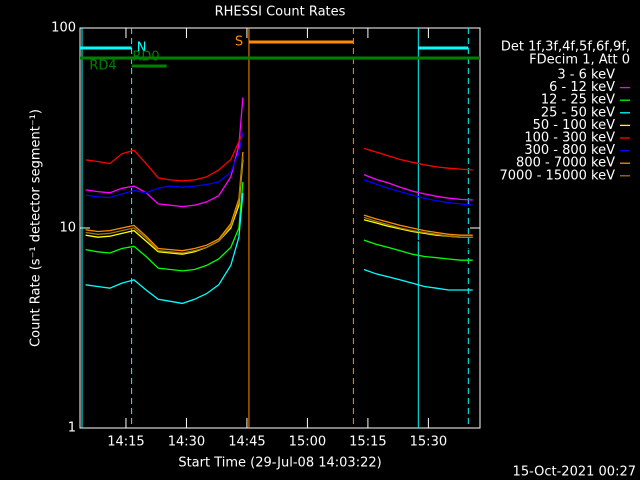 The image size is (640, 480). I want to click on legend-label: 100 - 300 keV, so click(569, 138).